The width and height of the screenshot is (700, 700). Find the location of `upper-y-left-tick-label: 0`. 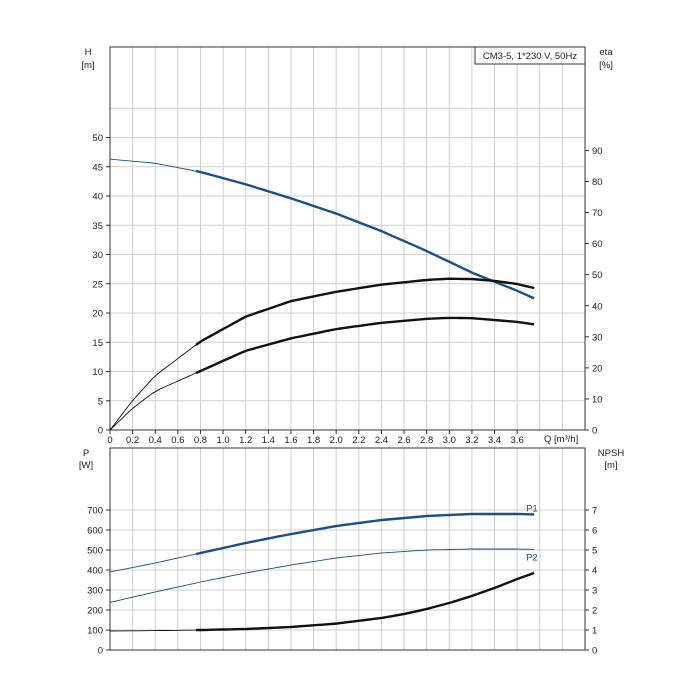

upper-y-left-tick-label: 0 is located at coordinates (100, 431).